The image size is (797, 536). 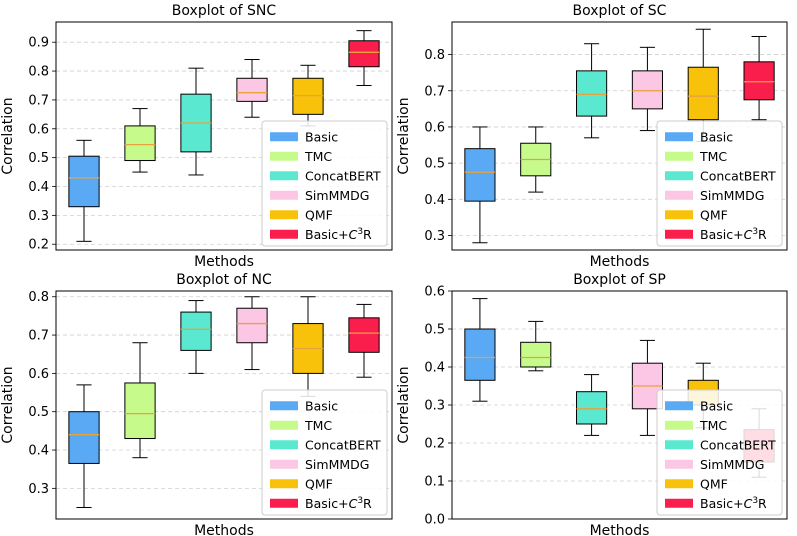 I want to click on box-concatbert, so click(x=592, y=91).